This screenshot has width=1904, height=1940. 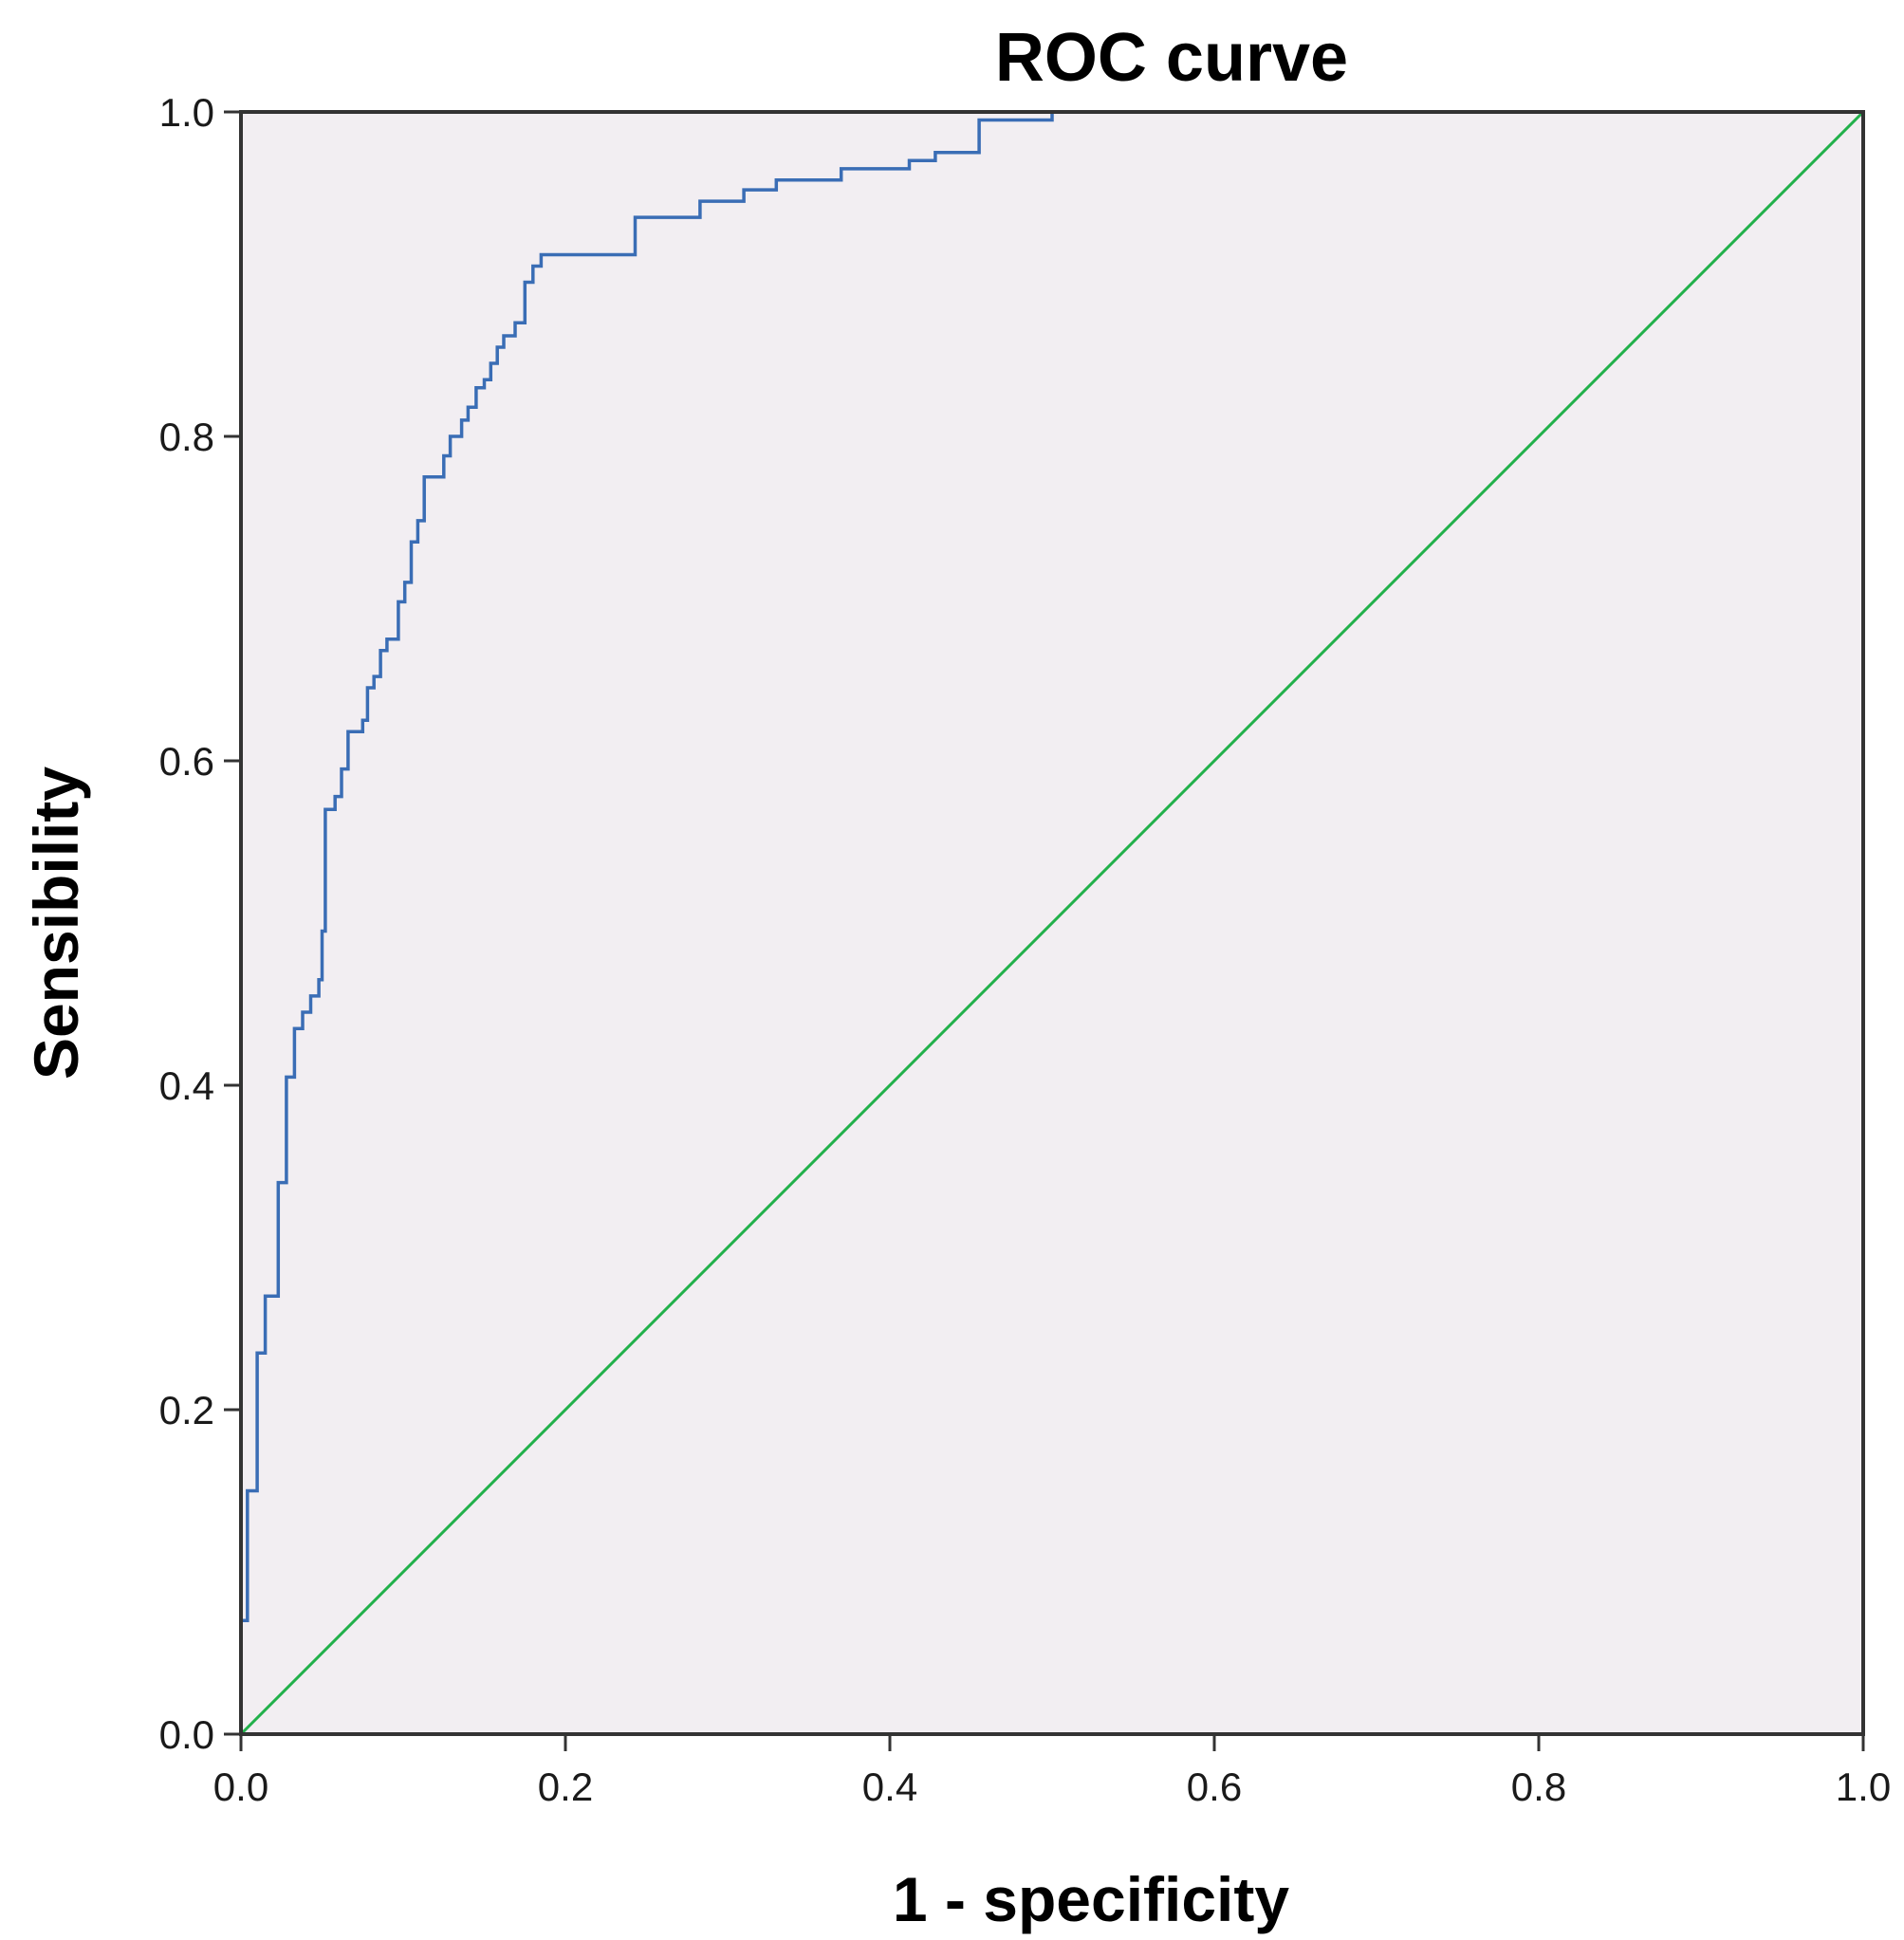 What do you see at coordinates (1091, 1899) in the screenshot?
I see `x-axis-label: 1 - specificity` at bounding box center [1091, 1899].